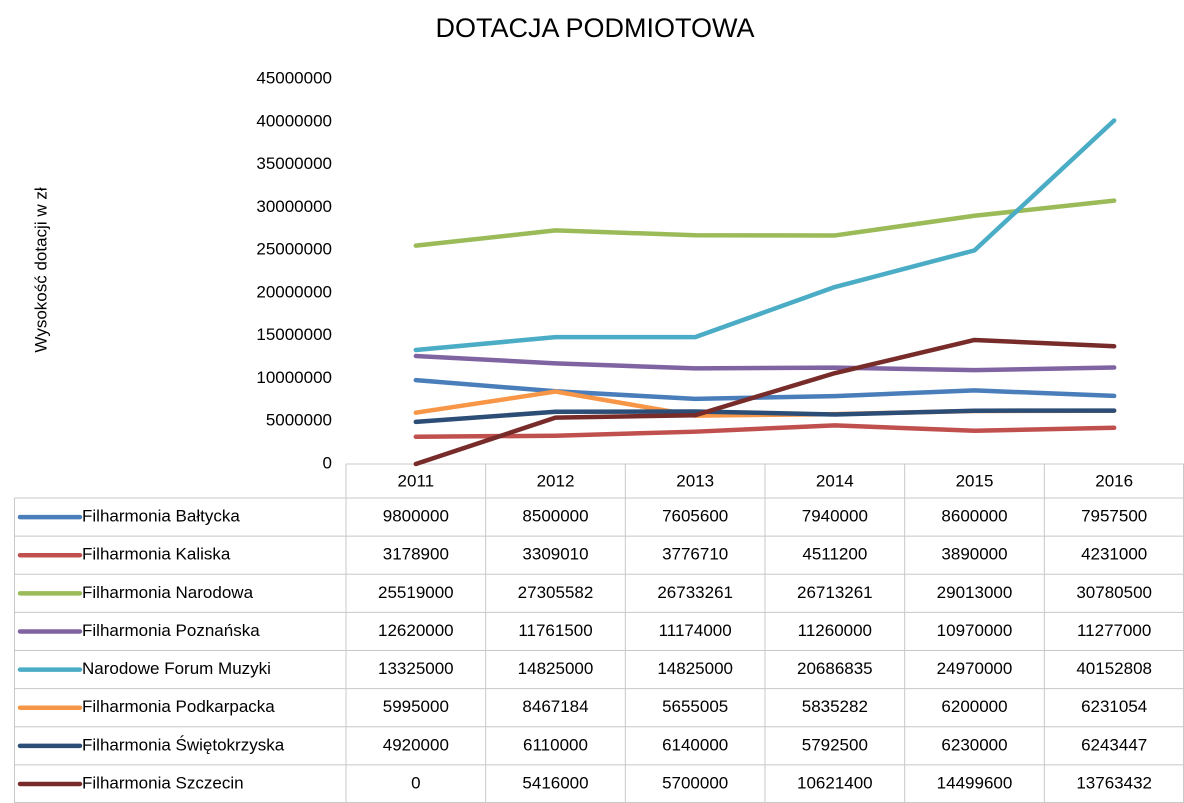 The width and height of the screenshot is (1184, 803). I want to click on table-value: 3890000, so click(974, 554).